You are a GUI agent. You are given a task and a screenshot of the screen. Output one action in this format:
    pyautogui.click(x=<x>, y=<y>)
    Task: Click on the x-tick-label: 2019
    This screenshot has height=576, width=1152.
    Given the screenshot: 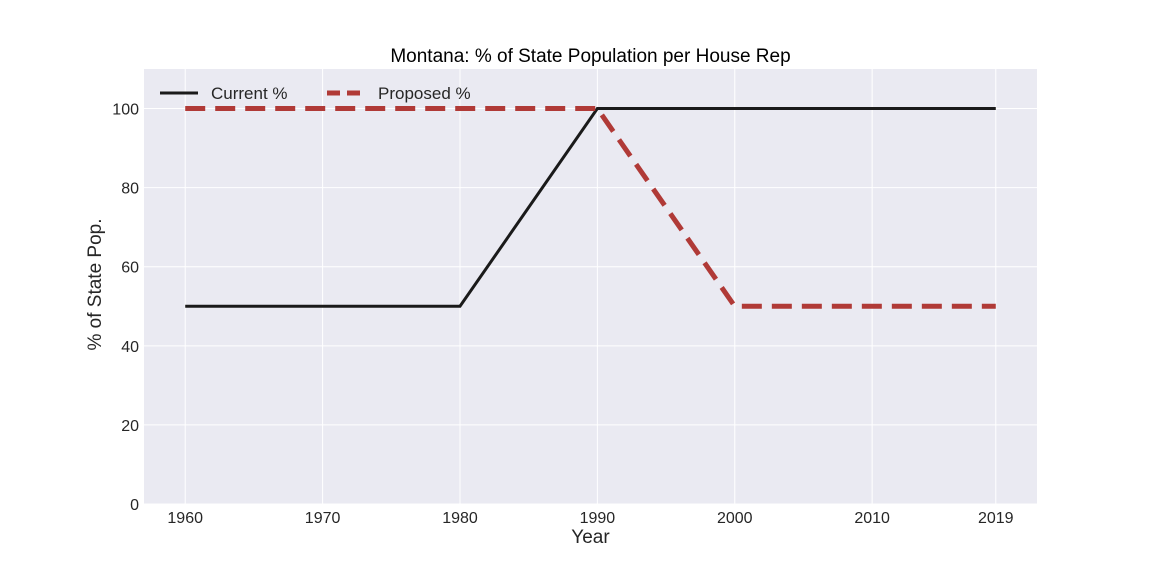 What is the action you would take?
    pyautogui.click(x=996, y=518)
    